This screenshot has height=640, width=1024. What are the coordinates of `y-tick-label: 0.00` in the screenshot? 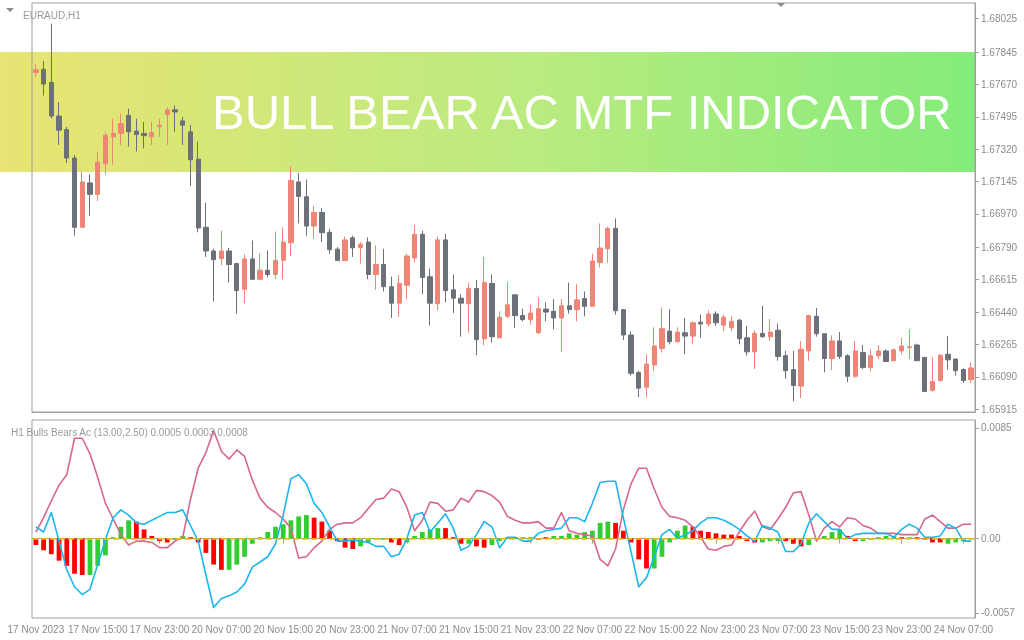 It's located at (991, 539).